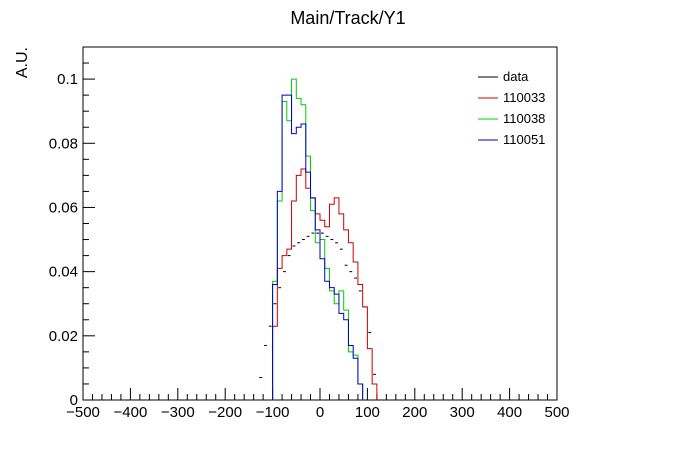  I want to click on legend-label: 110051, so click(524, 139).